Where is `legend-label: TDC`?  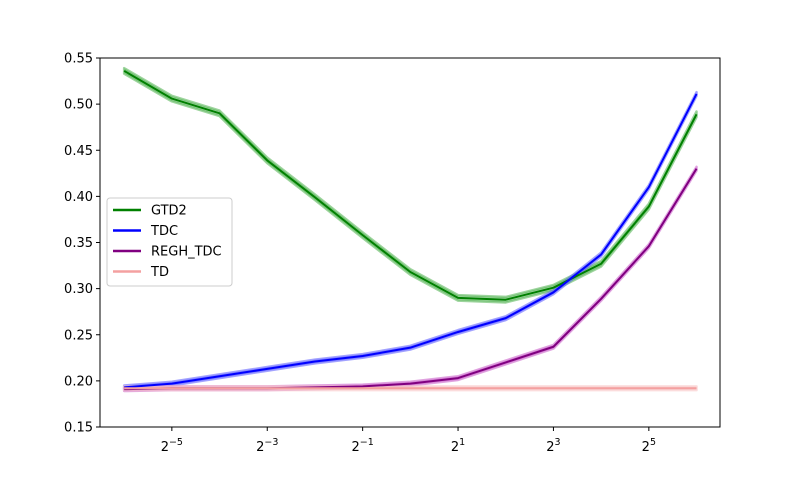 legend-label: TDC is located at coordinates (164, 231).